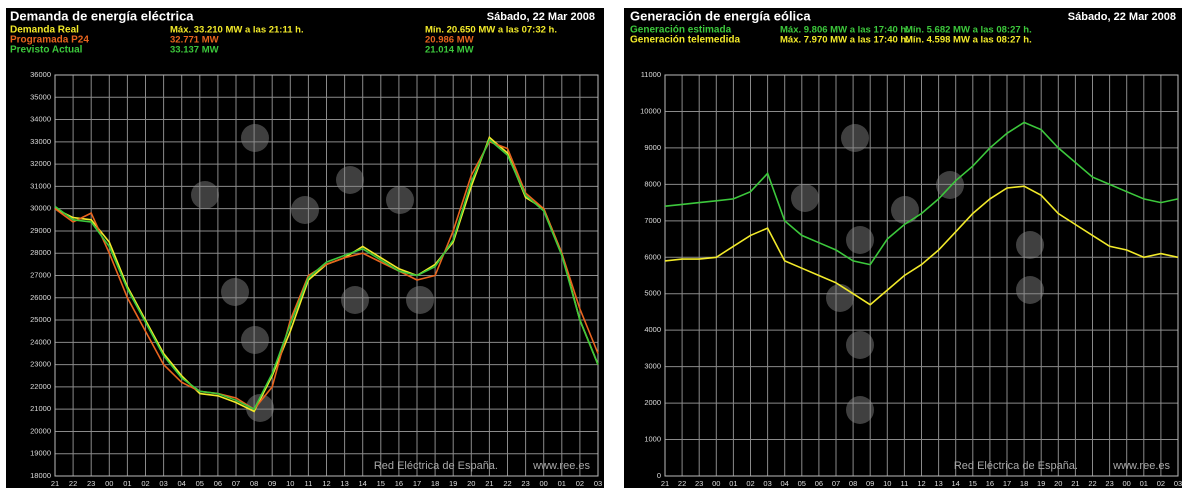  What do you see at coordinates (652, 256) in the screenshot?
I see `y-tick-label: 6000` at bounding box center [652, 256].